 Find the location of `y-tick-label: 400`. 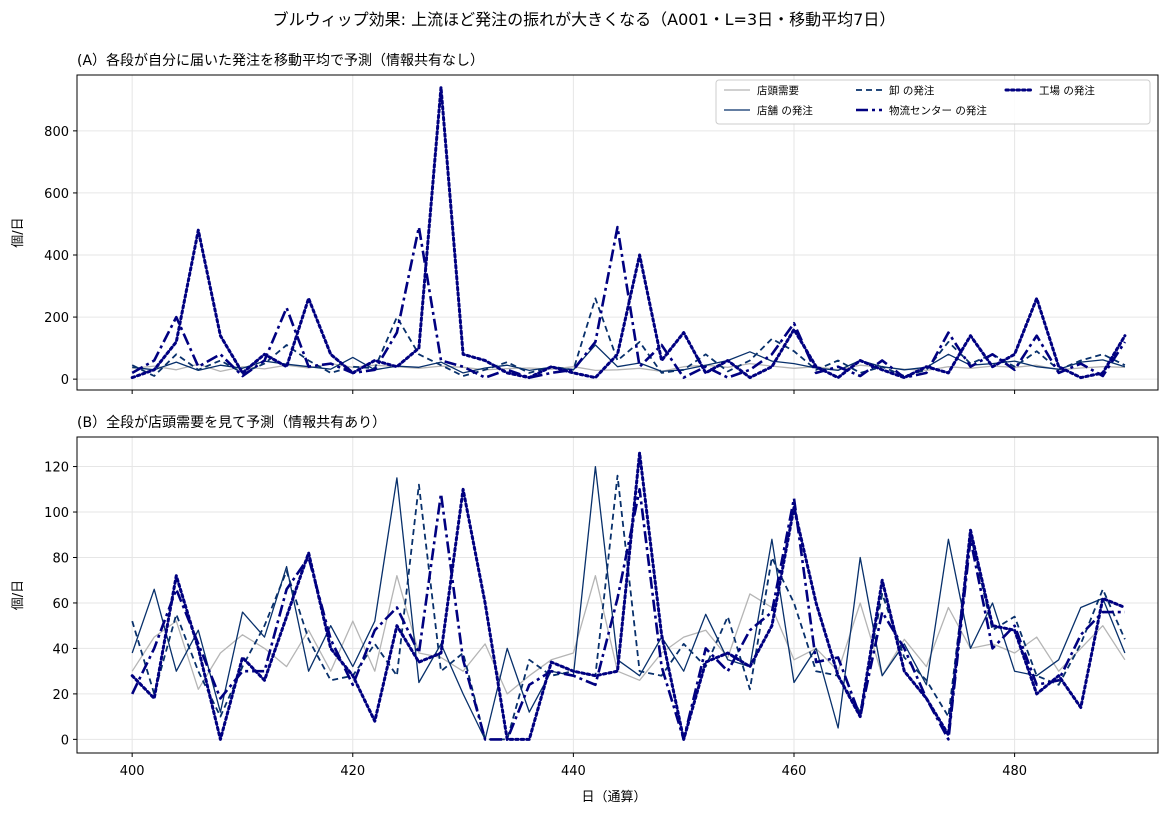

y-tick-label: 400 is located at coordinates (56, 256).